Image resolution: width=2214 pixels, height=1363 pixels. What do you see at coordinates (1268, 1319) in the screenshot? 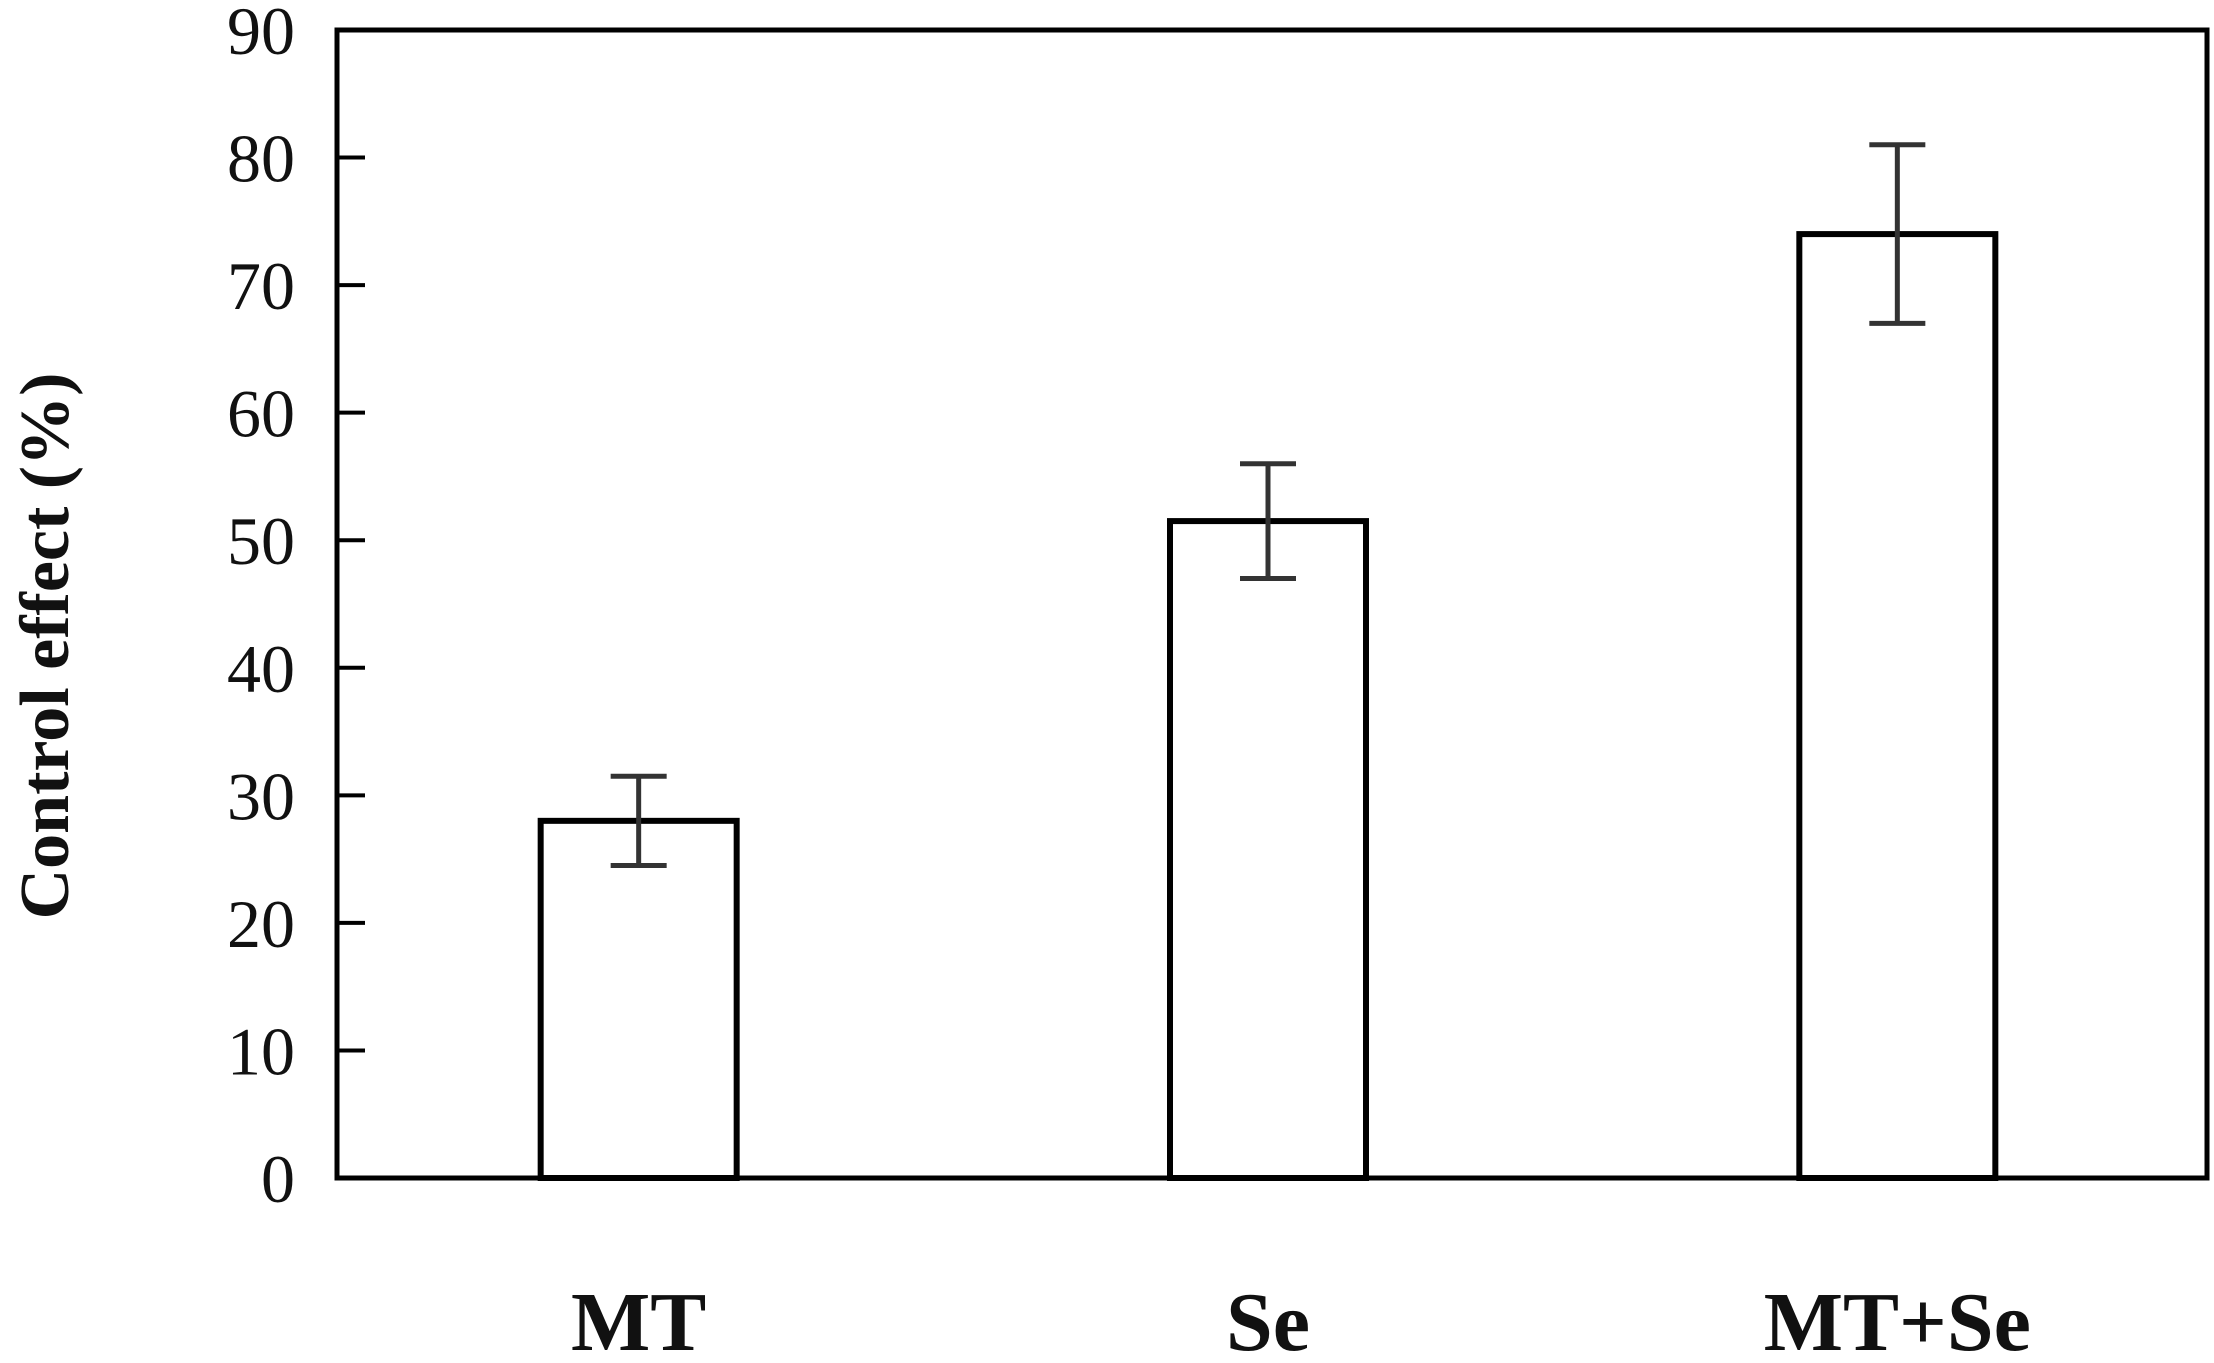
I see `x-category-label: Se` at bounding box center [1268, 1319].